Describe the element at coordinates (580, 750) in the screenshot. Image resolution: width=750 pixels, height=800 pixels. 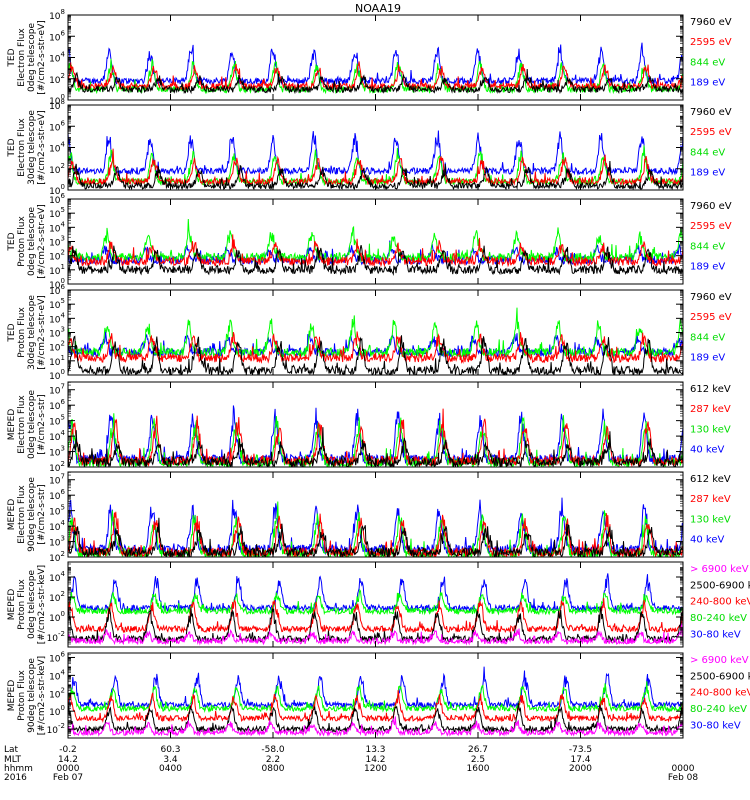
I see `footer-lat: -73.5` at that location.